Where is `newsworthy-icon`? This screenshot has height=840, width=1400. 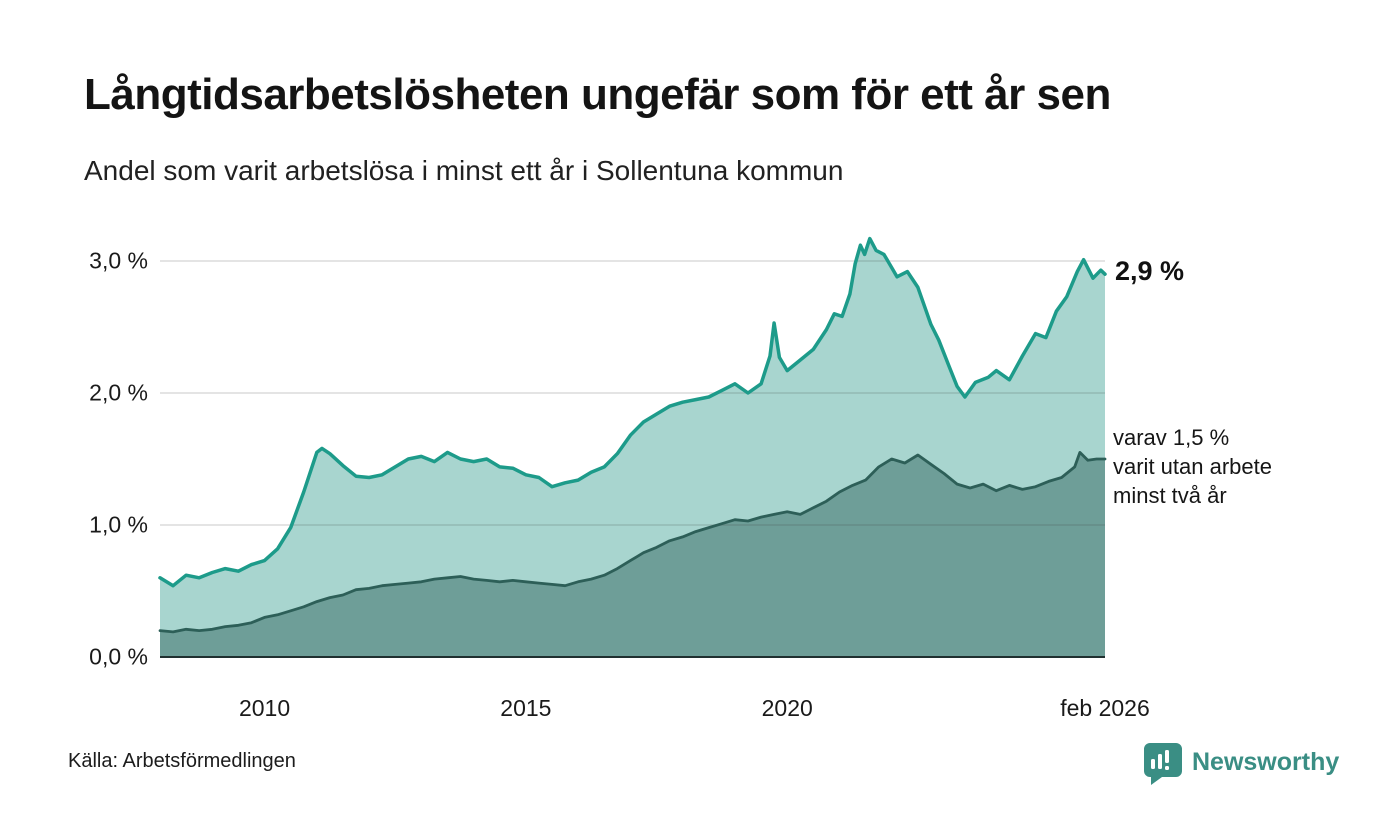 newsworthy-icon is located at coordinates (1163, 764).